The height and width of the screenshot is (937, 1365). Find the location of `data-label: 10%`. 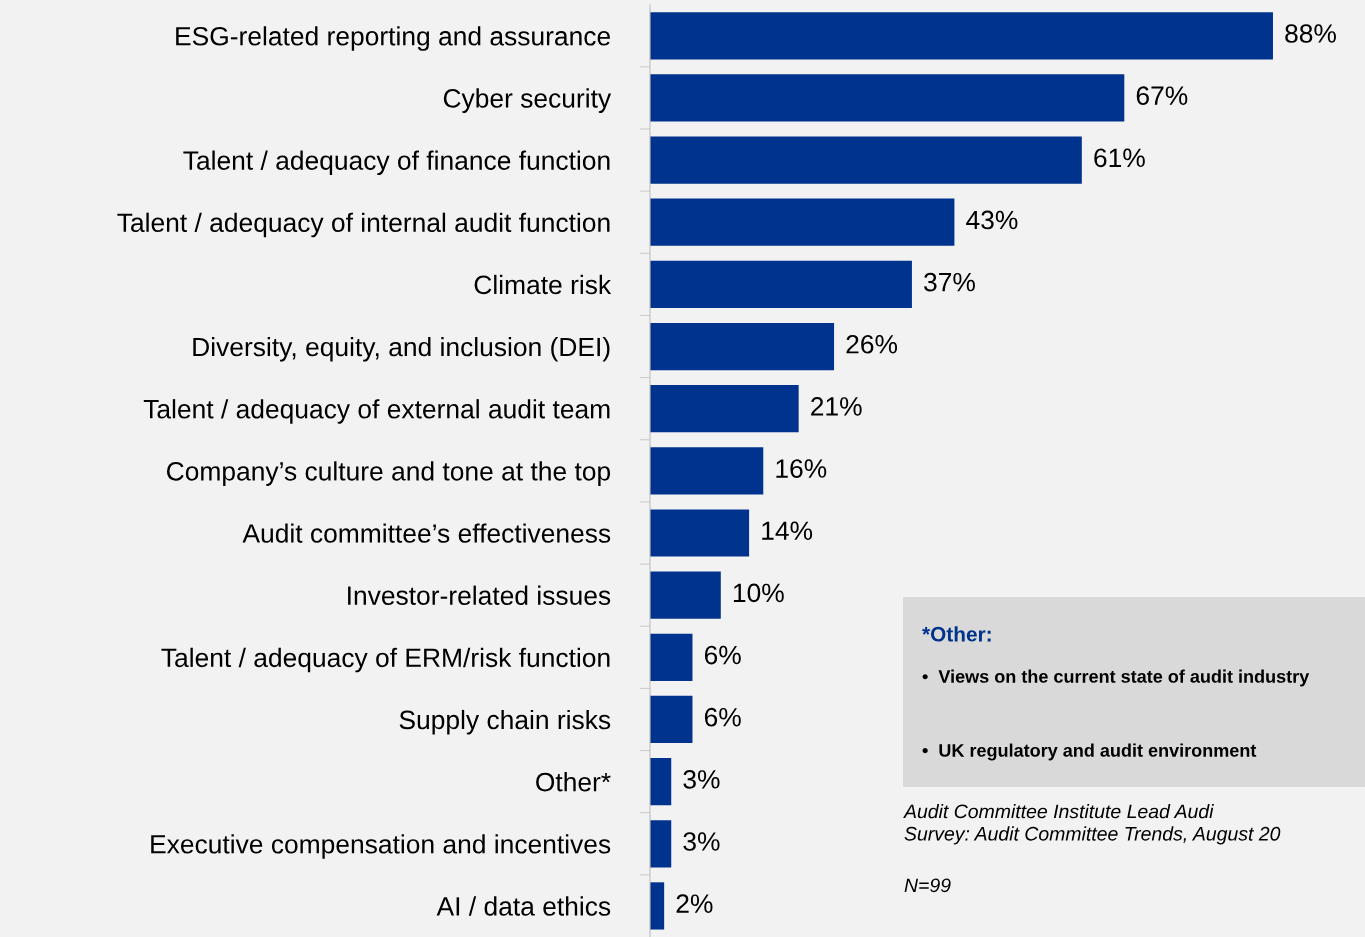

data-label: 10% is located at coordinates (758, 593).